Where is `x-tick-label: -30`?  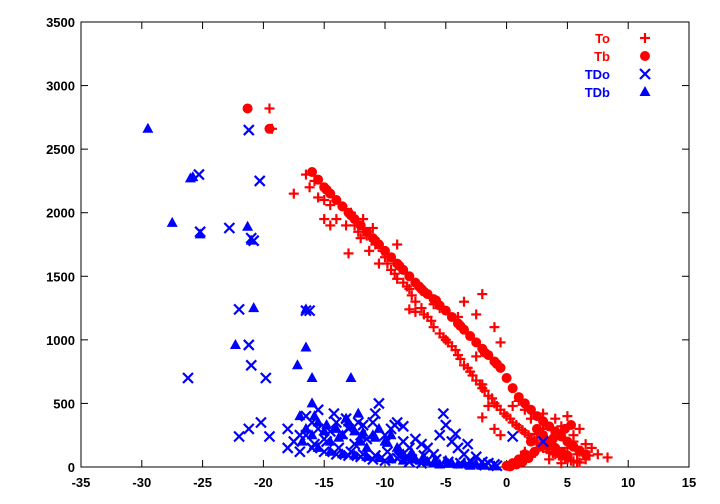
x-tick-label: -30 is located at coordinates (141, 482).